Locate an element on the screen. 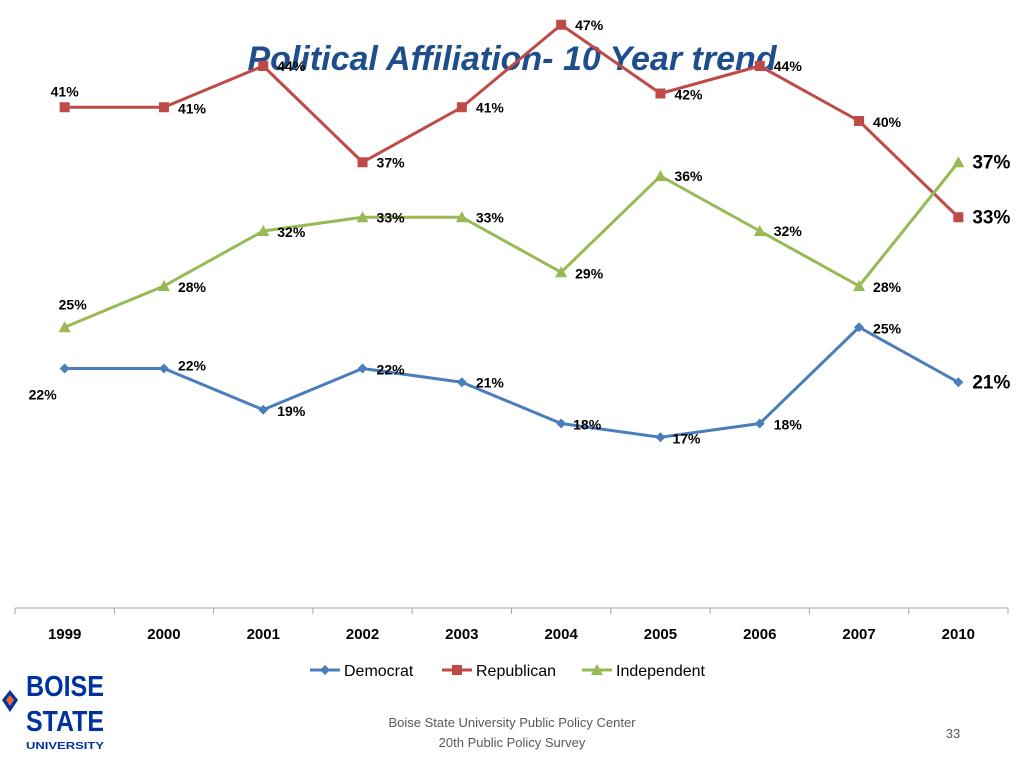 The height and width of the screenshot is (768, 1024). democrat-data-label: 17% is located at coordinates (686, 438).